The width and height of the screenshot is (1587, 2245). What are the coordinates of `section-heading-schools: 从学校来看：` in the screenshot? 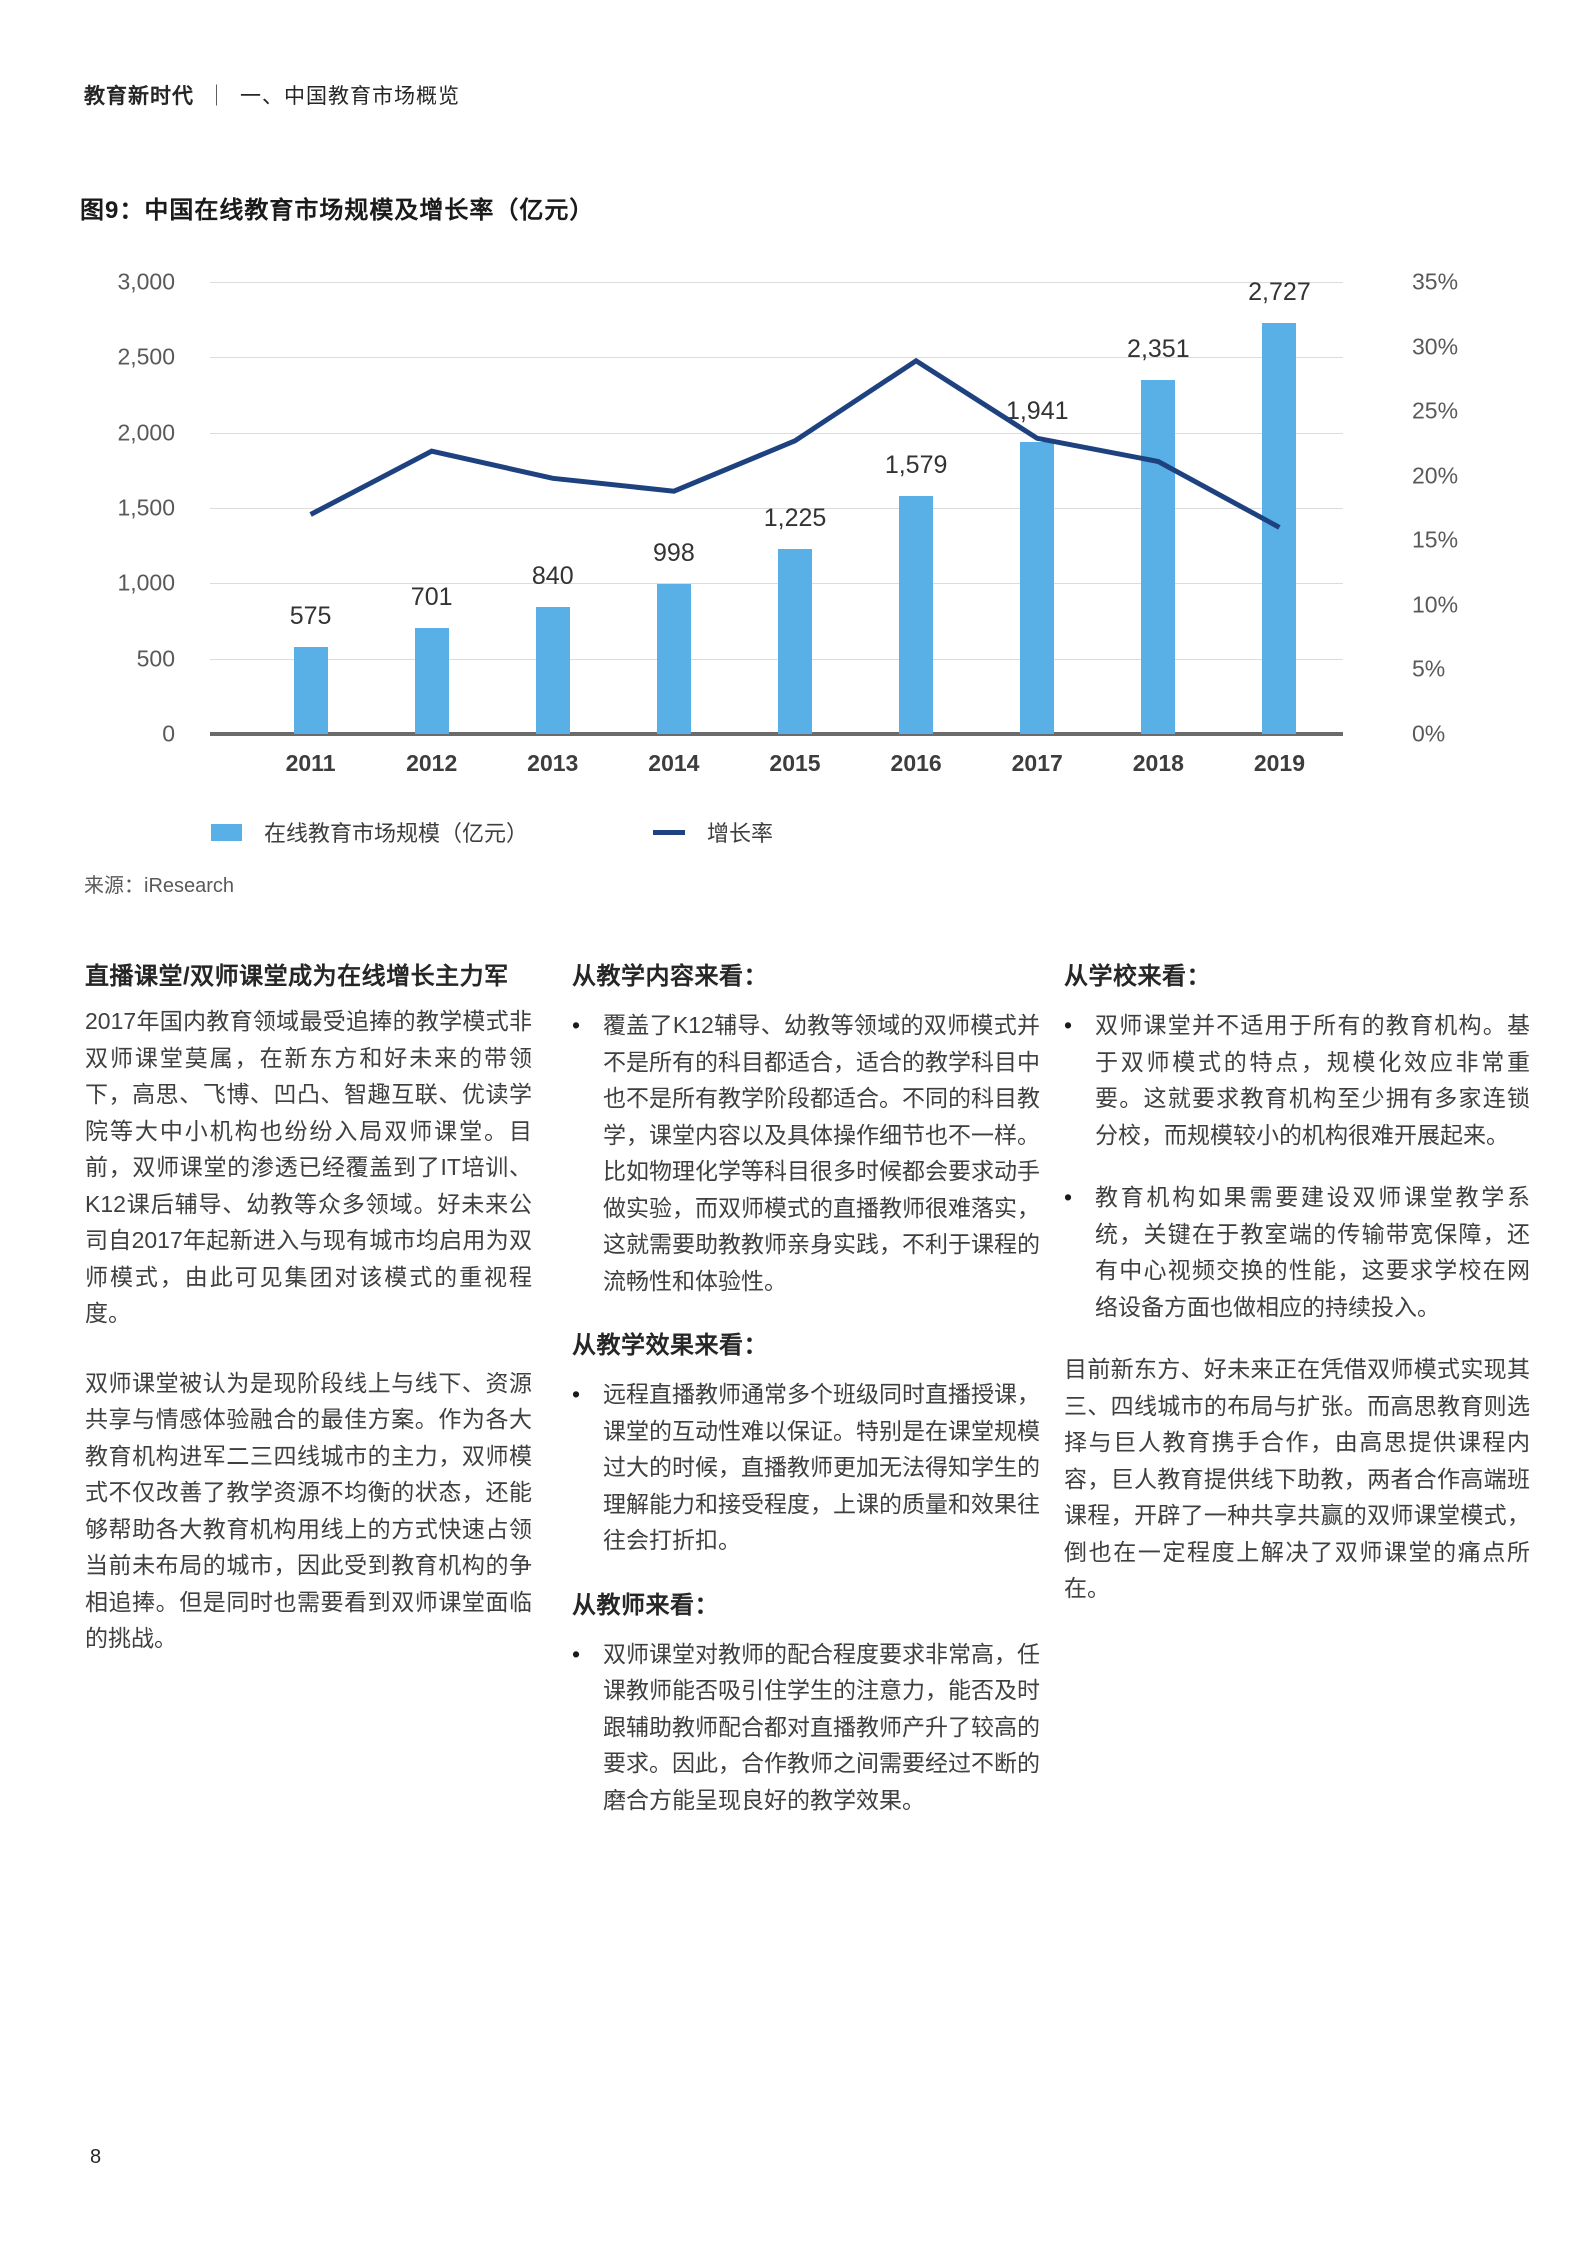 It's located at (1137, 976).